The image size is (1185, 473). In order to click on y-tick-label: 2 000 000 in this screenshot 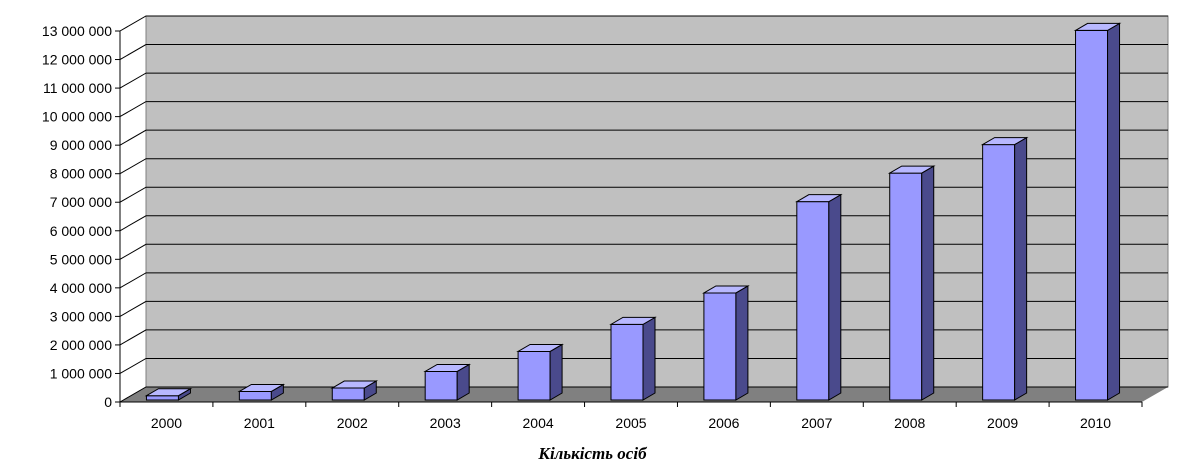, I will do `click(81, 345)`.